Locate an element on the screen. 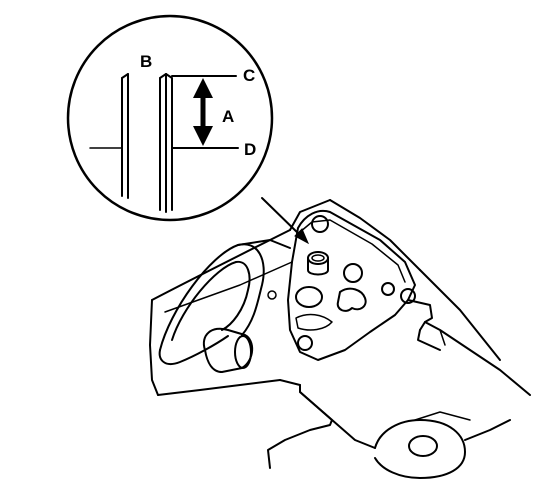 The image size is (560, 494). label-c: C is located at coordinates (249, 75).